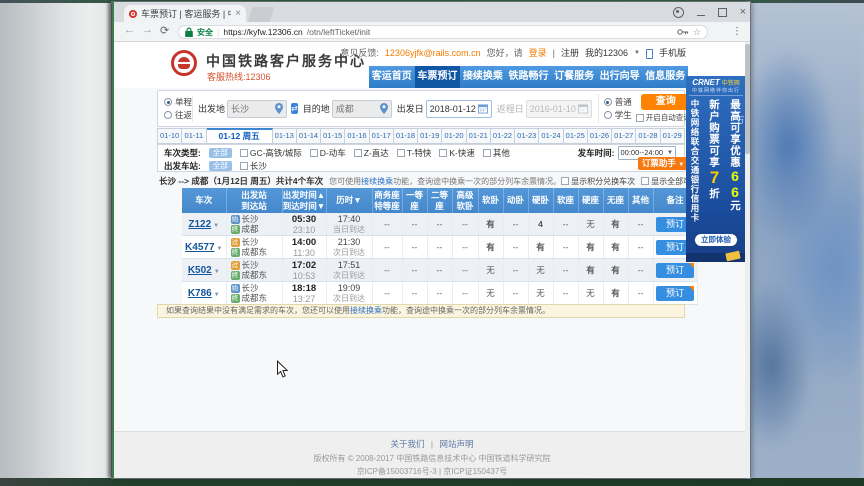 The image size is (864, 486). What do you see at coordinates (357, 136) in the screenshot?
I see `date-tab: 01-16` at bounding box center [357, 136].